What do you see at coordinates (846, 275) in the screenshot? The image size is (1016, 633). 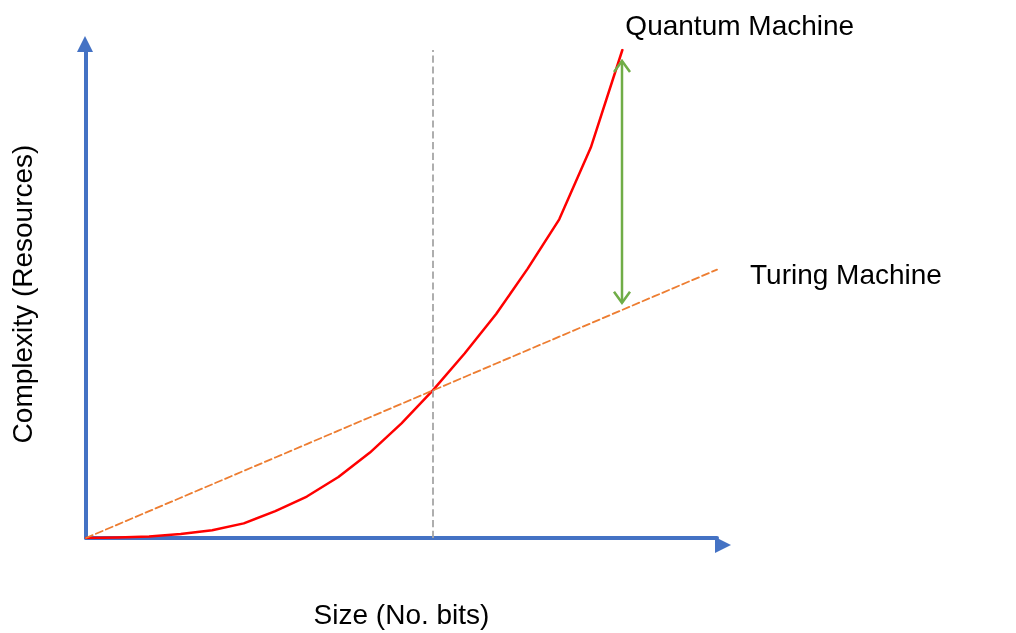 I see `series-label: Turing Machine` at bounding box center [846, 275].